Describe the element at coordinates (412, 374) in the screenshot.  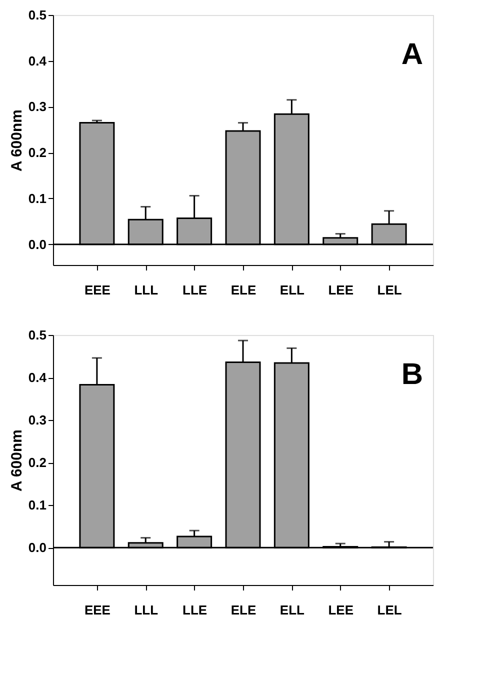
I see `annotation: B` at that location.